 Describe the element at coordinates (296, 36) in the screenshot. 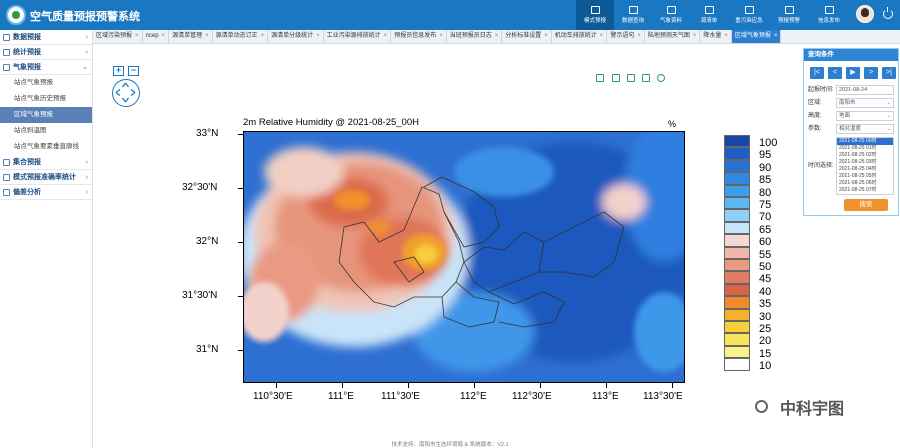

I see `tab-item: 源清单分级统计 ×` at that location.